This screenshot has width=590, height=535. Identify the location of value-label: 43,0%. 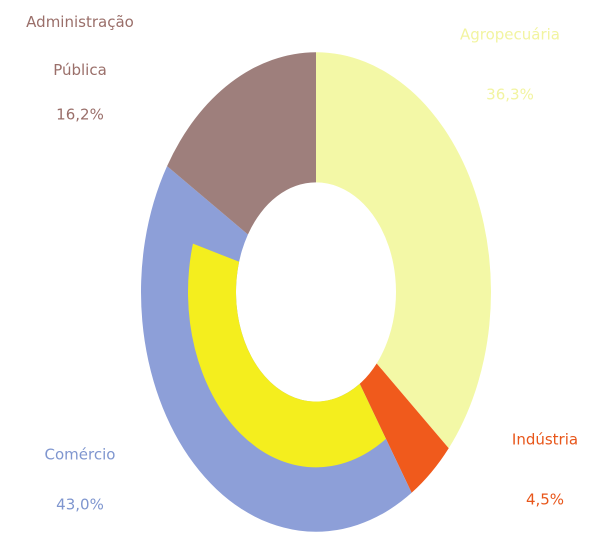
(80, 505).